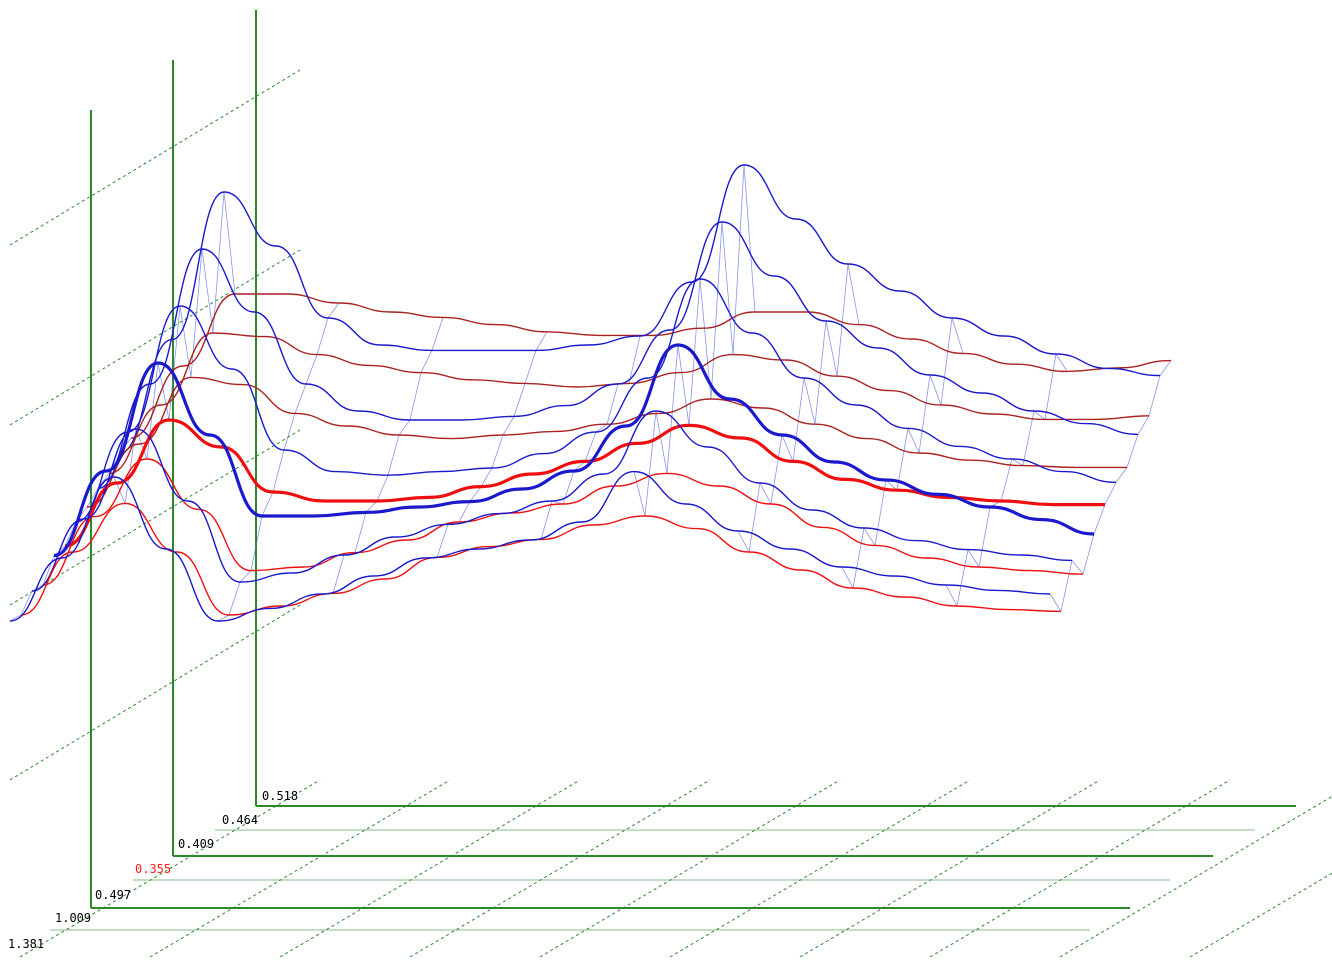 The image size is (1332, 962). Describe the element at coordinates (280, 796) in the screenshot. I see `depth-label: 0.518` at that location.